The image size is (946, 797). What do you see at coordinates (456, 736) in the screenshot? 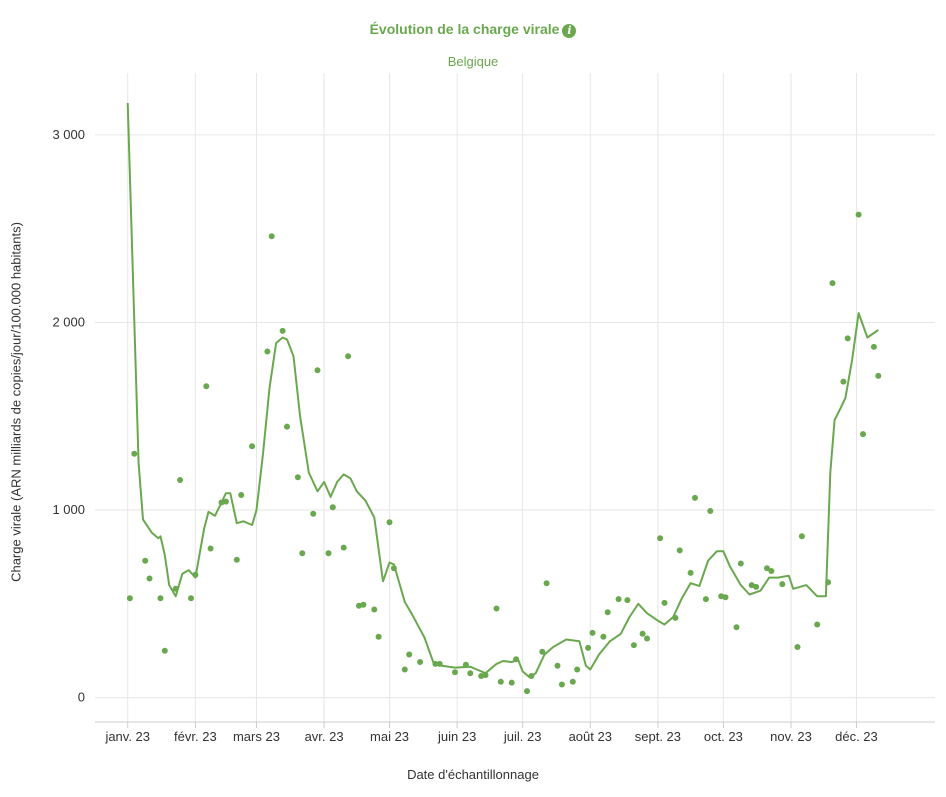
I see `x-tick-label: juin 23` at bounding box center [456, 736].